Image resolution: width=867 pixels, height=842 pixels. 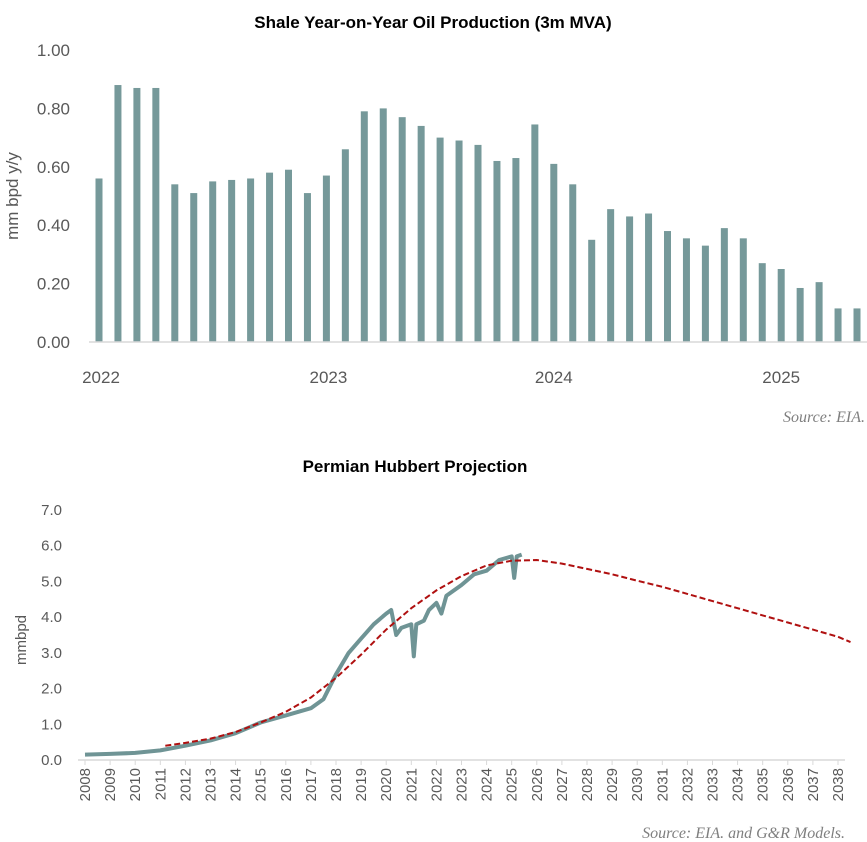 What do you see at coordinates (53, 50) in the screenshot?
I see `y-tick-label: 1.00` at bounding box center [53, 50].